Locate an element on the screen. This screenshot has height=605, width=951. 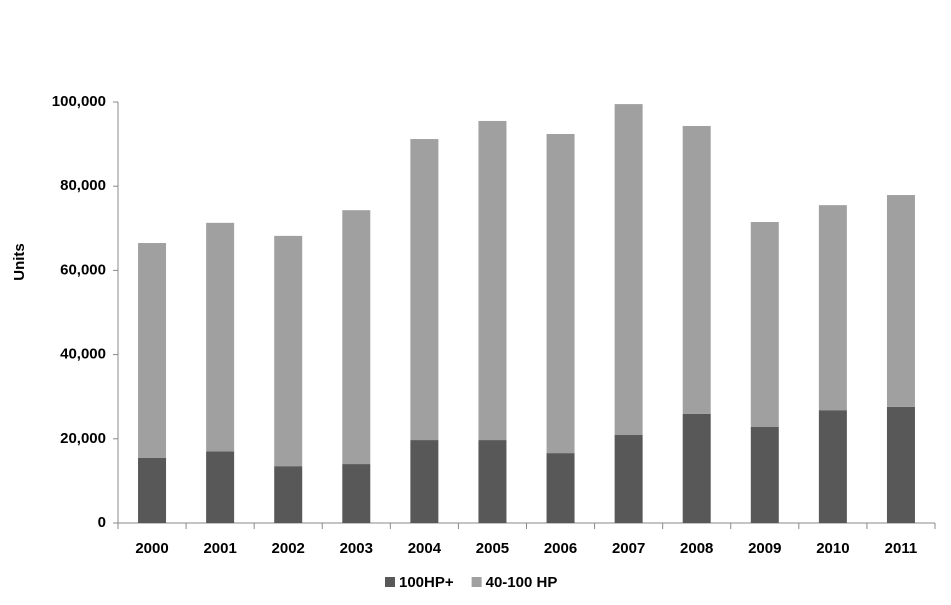
y-axis-label: Units is located at coordinates (19, 262).